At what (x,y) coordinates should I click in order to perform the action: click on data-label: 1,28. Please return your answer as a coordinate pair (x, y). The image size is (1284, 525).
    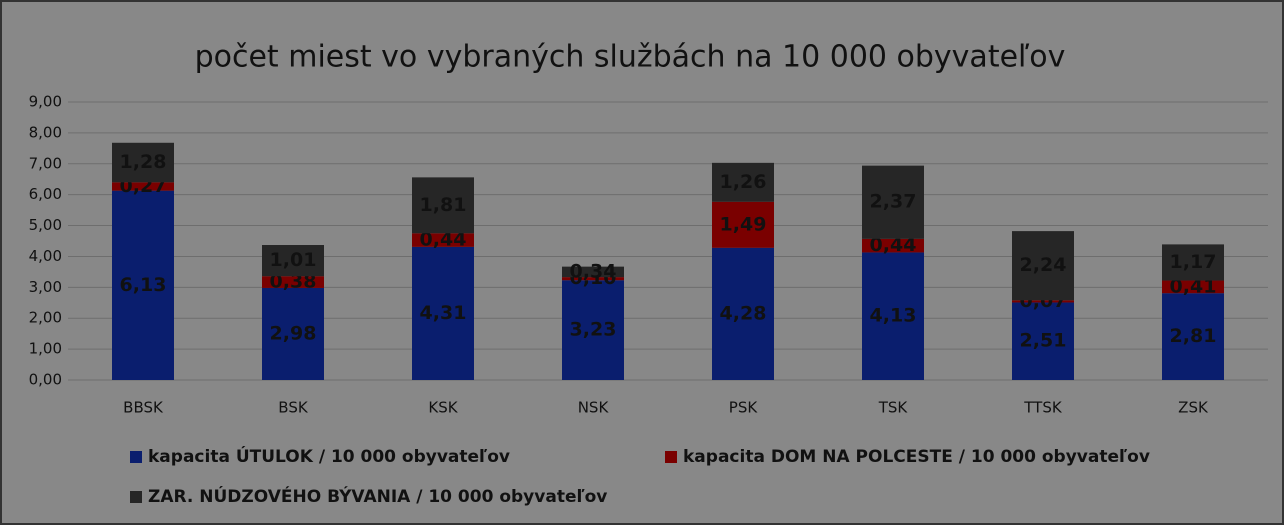
    Looking at the image, I should click on (143, 162).